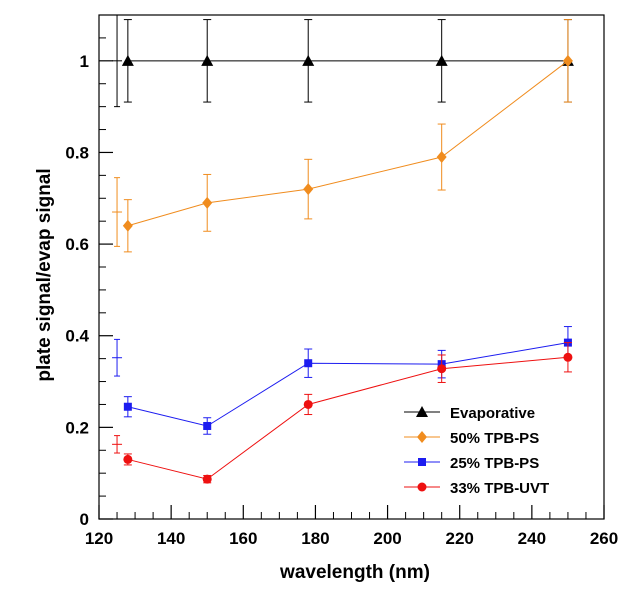  I want to click on legend-label: 25% TPB-PS, so click(494, 463).